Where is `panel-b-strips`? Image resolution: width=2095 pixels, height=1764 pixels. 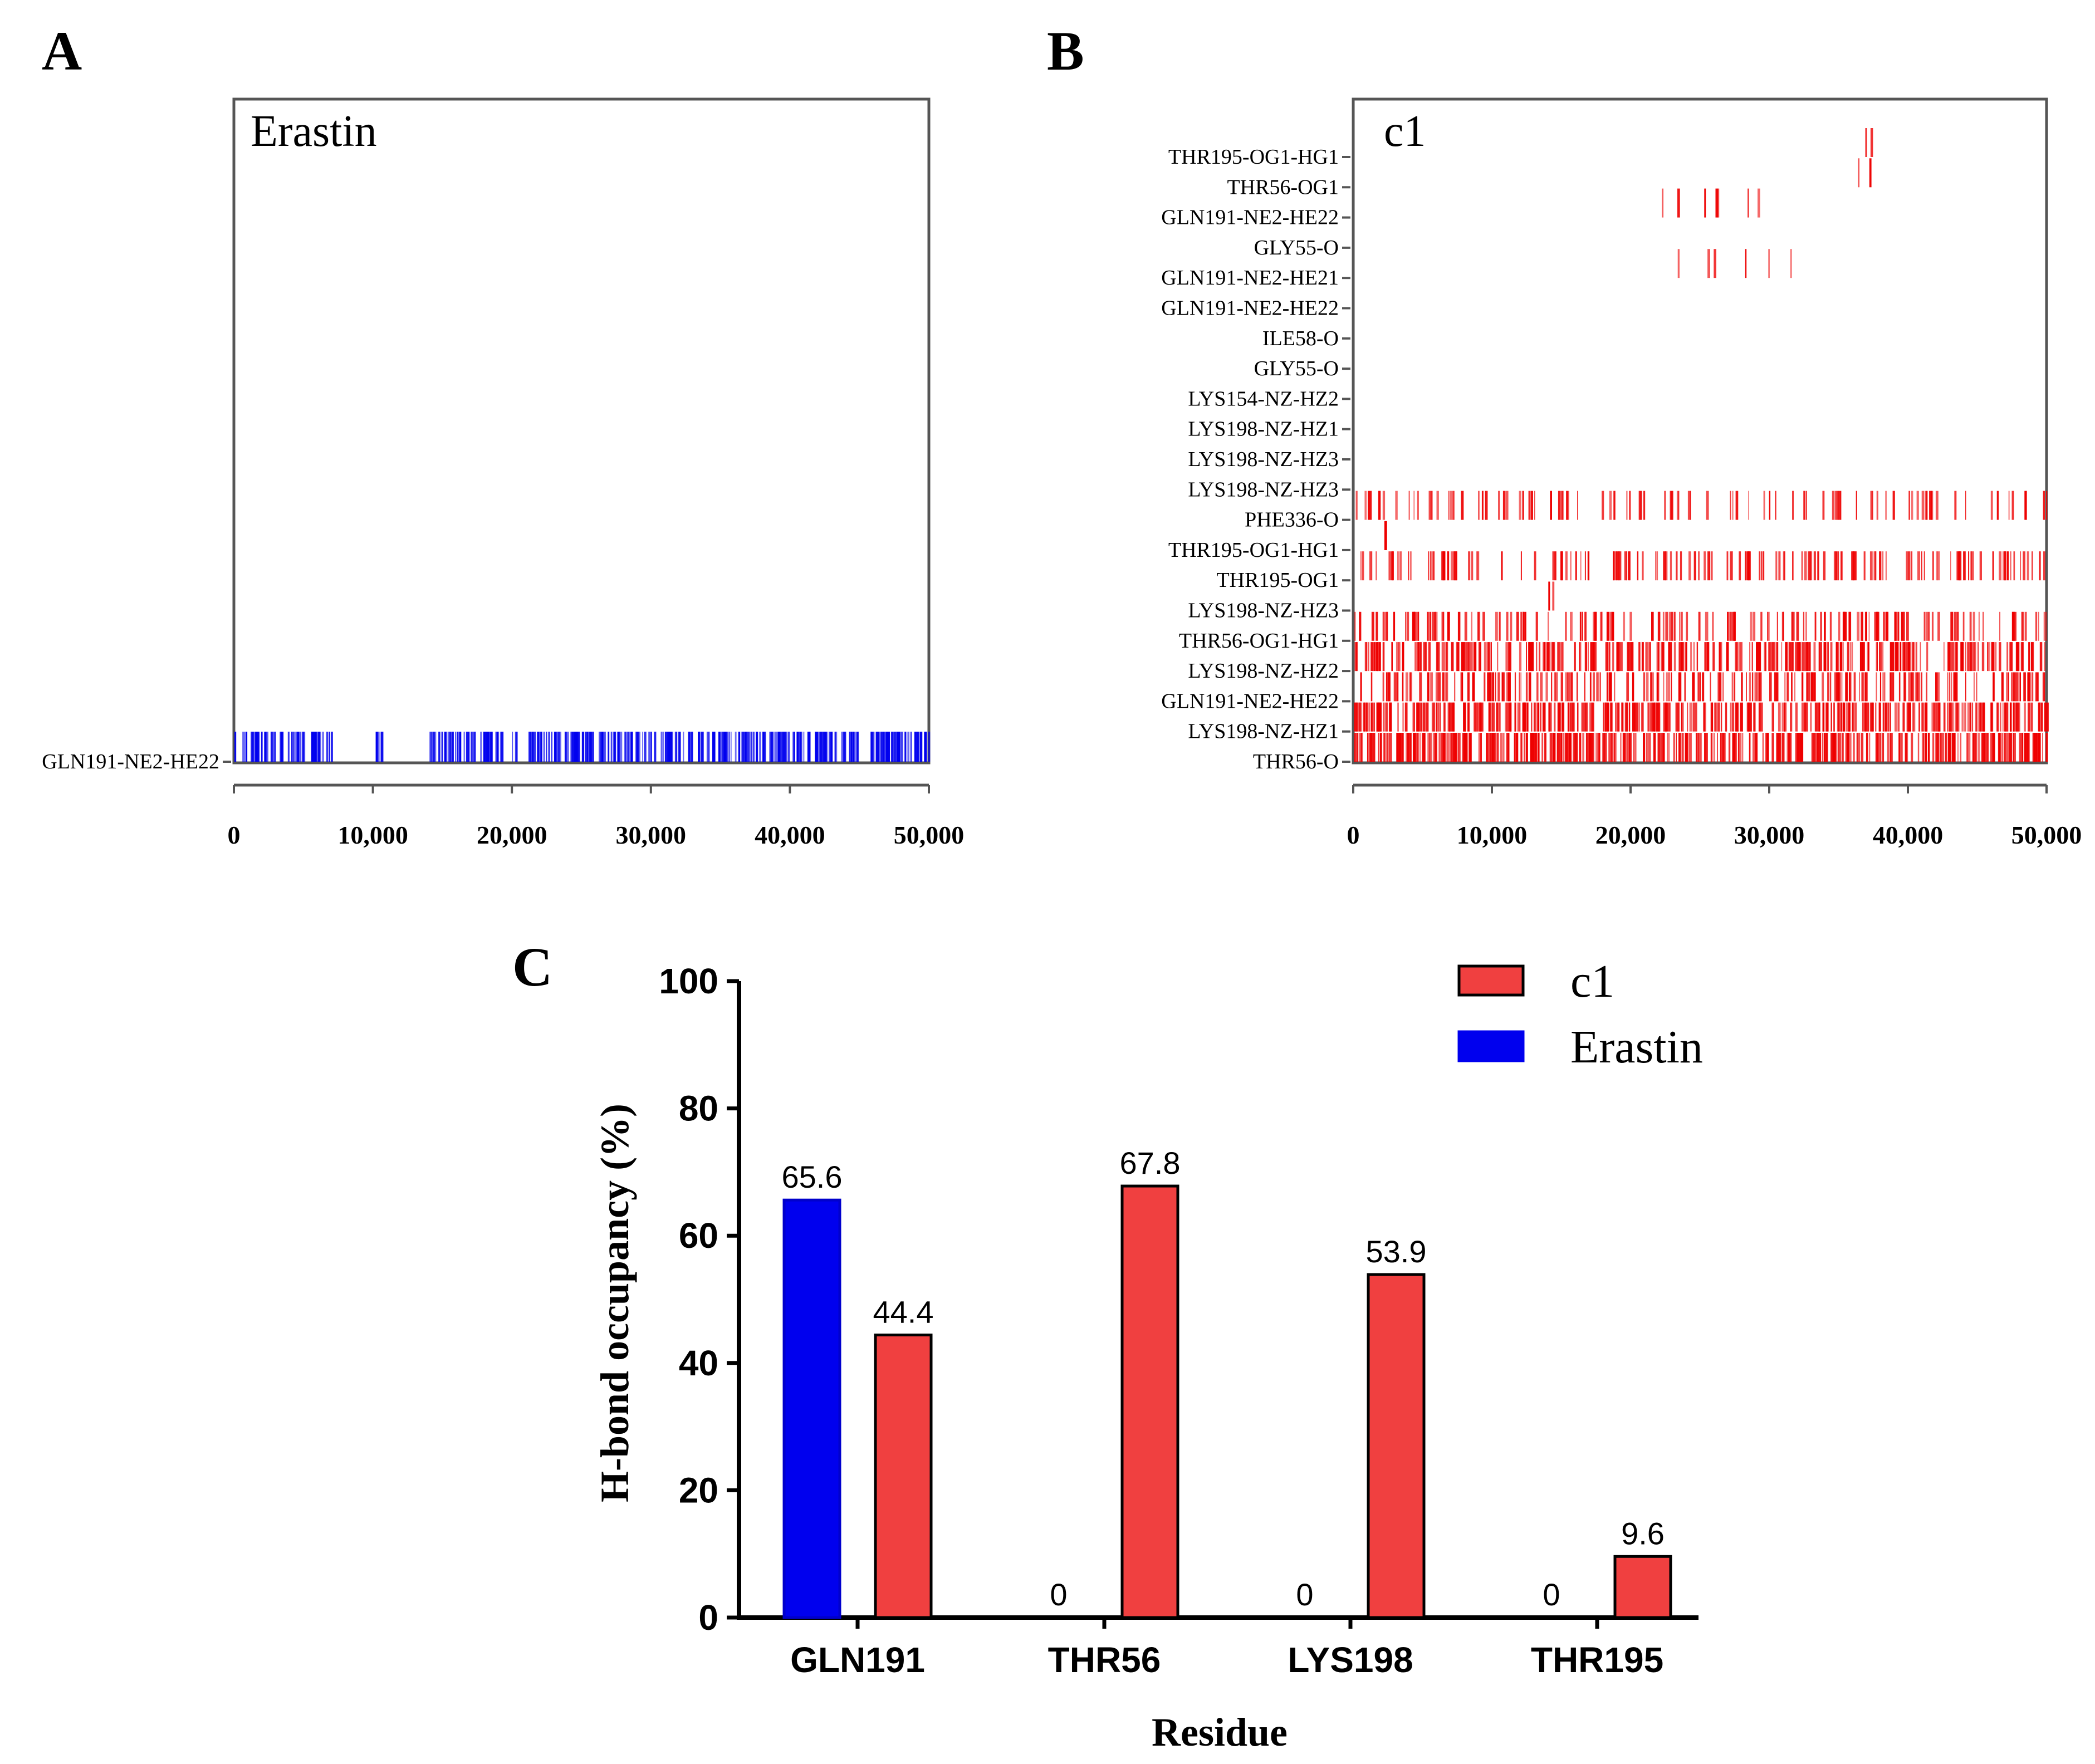 panel-b-strips is located at coordinates (1701, 445).